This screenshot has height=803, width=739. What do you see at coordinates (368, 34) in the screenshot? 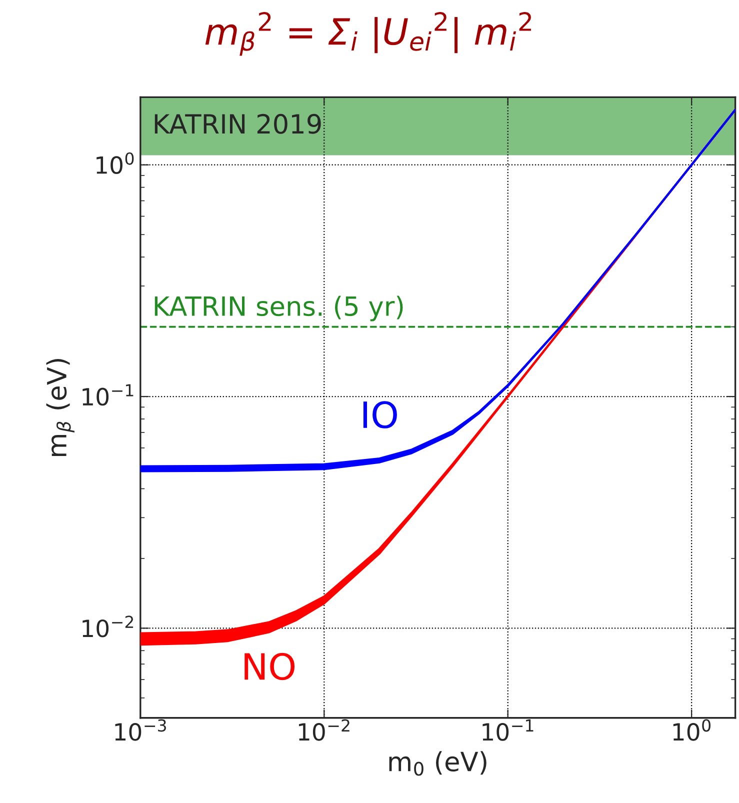
I see `chart-title: m$_{β}$$^{2}$ = Σ$_{i}$ |U$_{ei}$$^{2}$| m$_{i}$$^{2}$` at bounding box center [368, 34].